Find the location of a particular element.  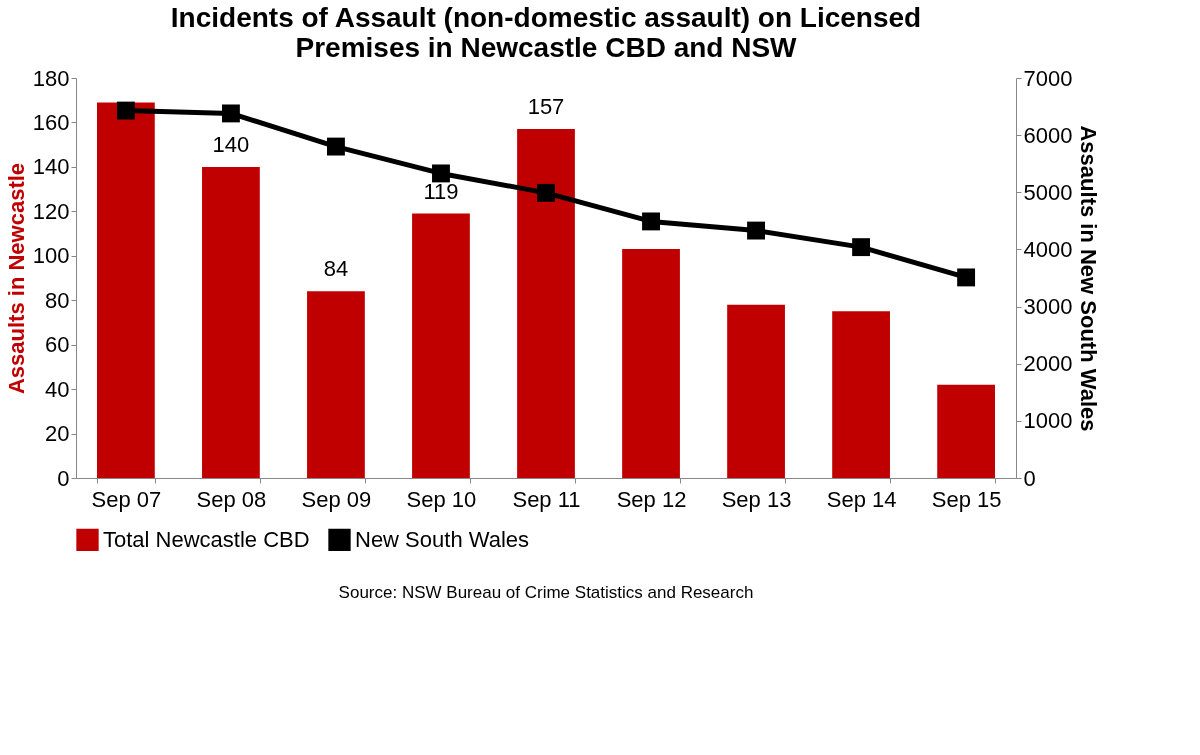

x-tick-label: Sep 08 is located at coordinates (231, 499).